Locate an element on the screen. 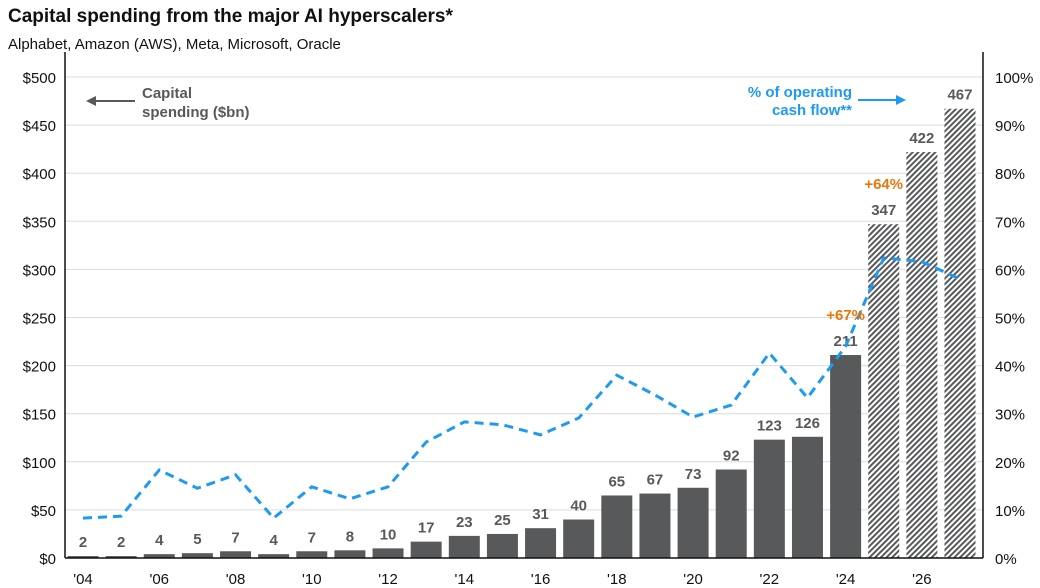 This screenshot has height=588, width=1040. x-tick-label: '08 is located at coordinates (236, 579).